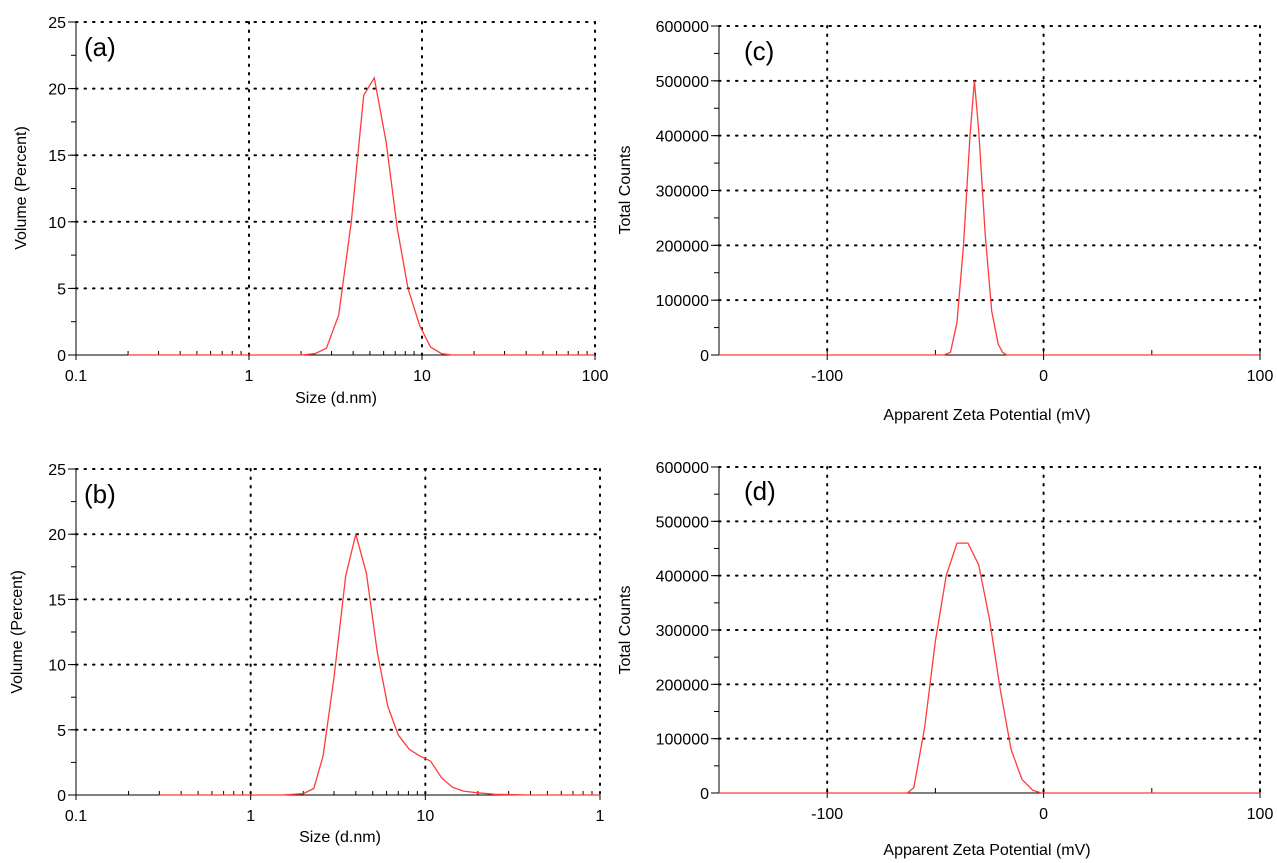  I want to click on panel-d-series-line, so click(989, 668).